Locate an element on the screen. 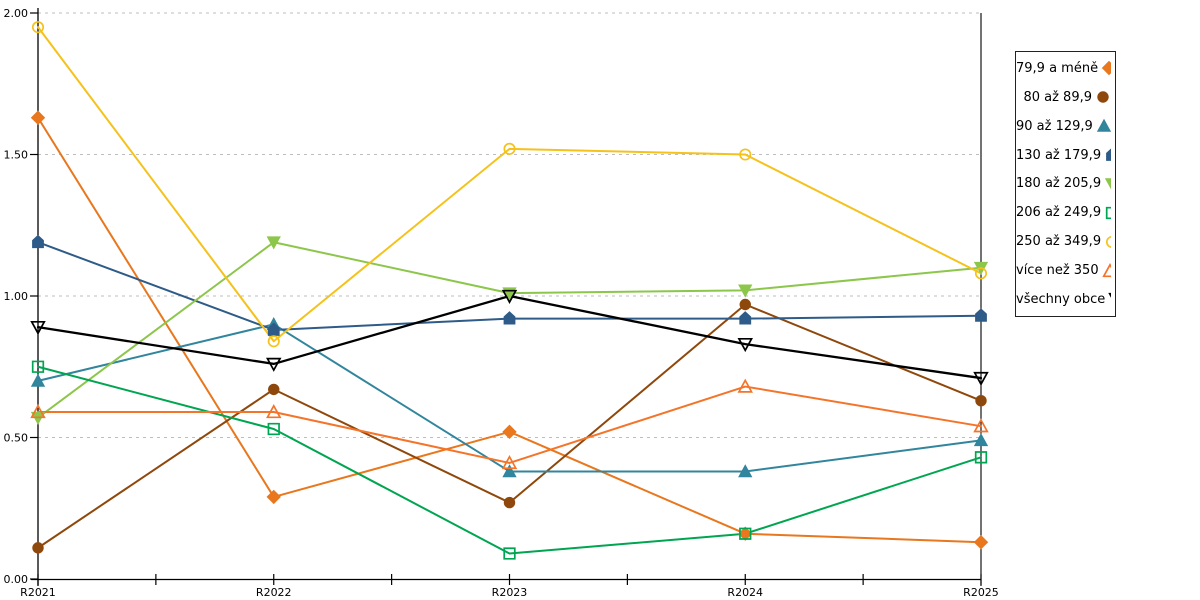 The width and height of the screenshot is (1200, 600). x-axis-tick-label: R2021 is located at coordinates (38, 592).